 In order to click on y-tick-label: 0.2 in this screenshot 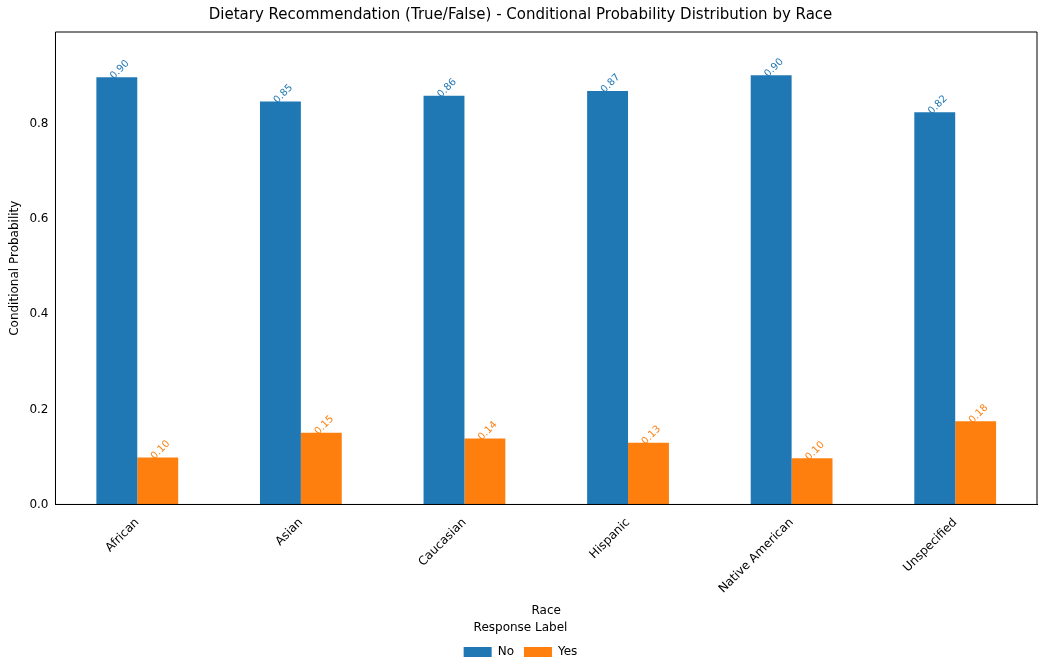, I will do `click(39, 408)`.